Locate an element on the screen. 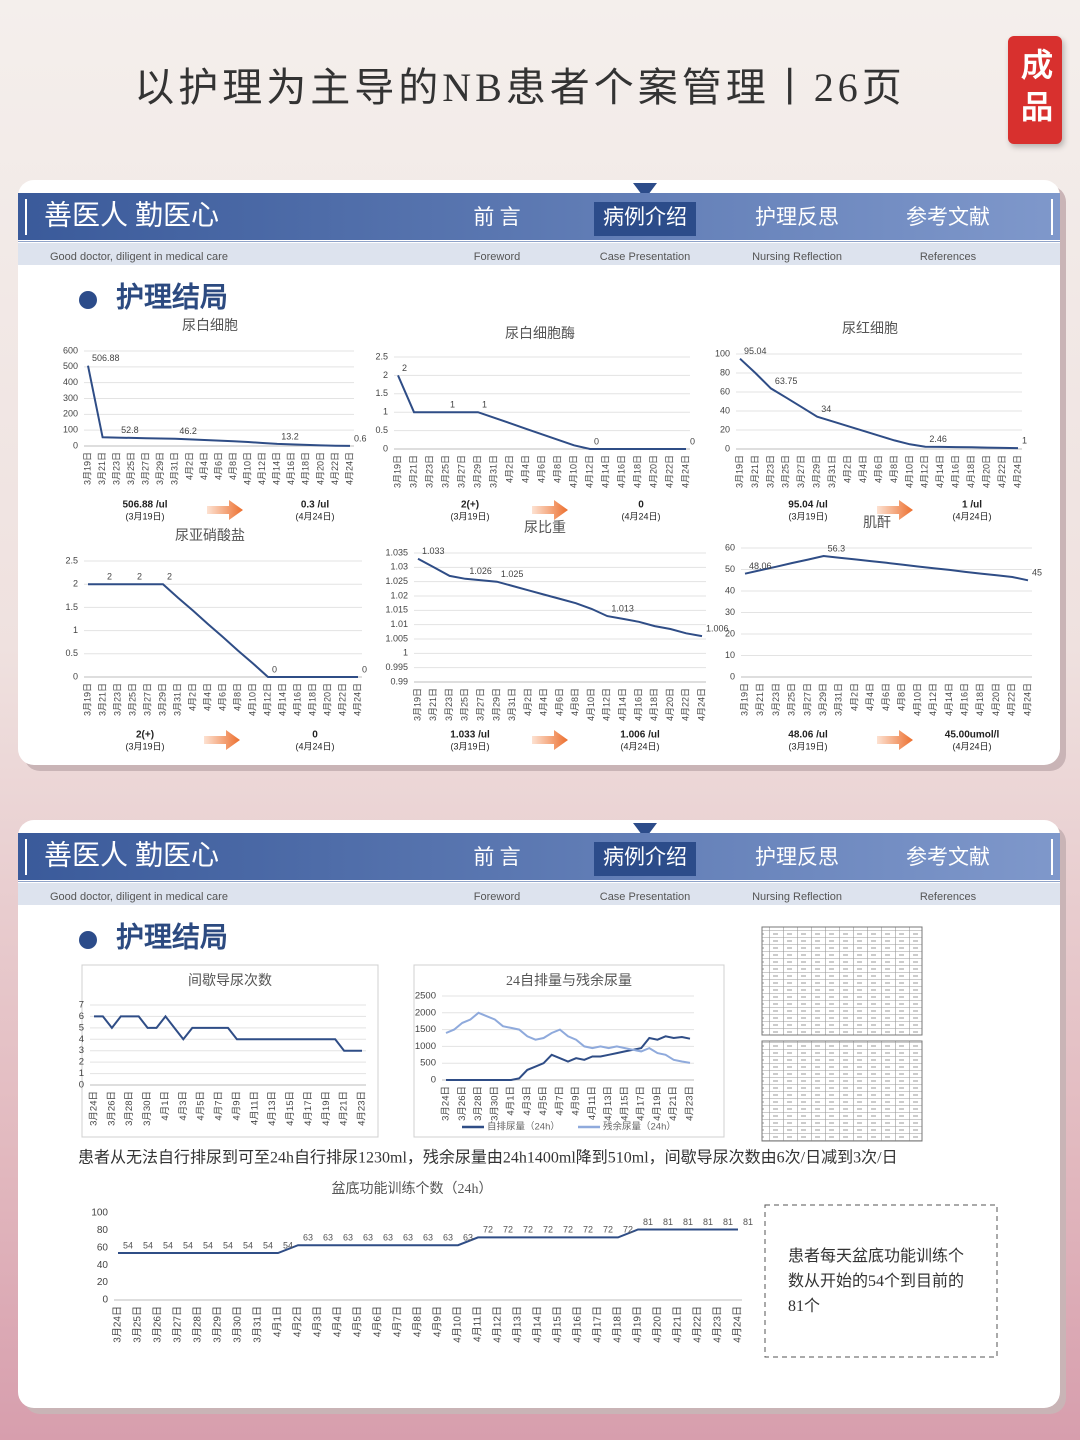 The height and width of the screenshot is (1440, 1080). x-tick-label: 4月21日 is located at coordinates (673, 1103).